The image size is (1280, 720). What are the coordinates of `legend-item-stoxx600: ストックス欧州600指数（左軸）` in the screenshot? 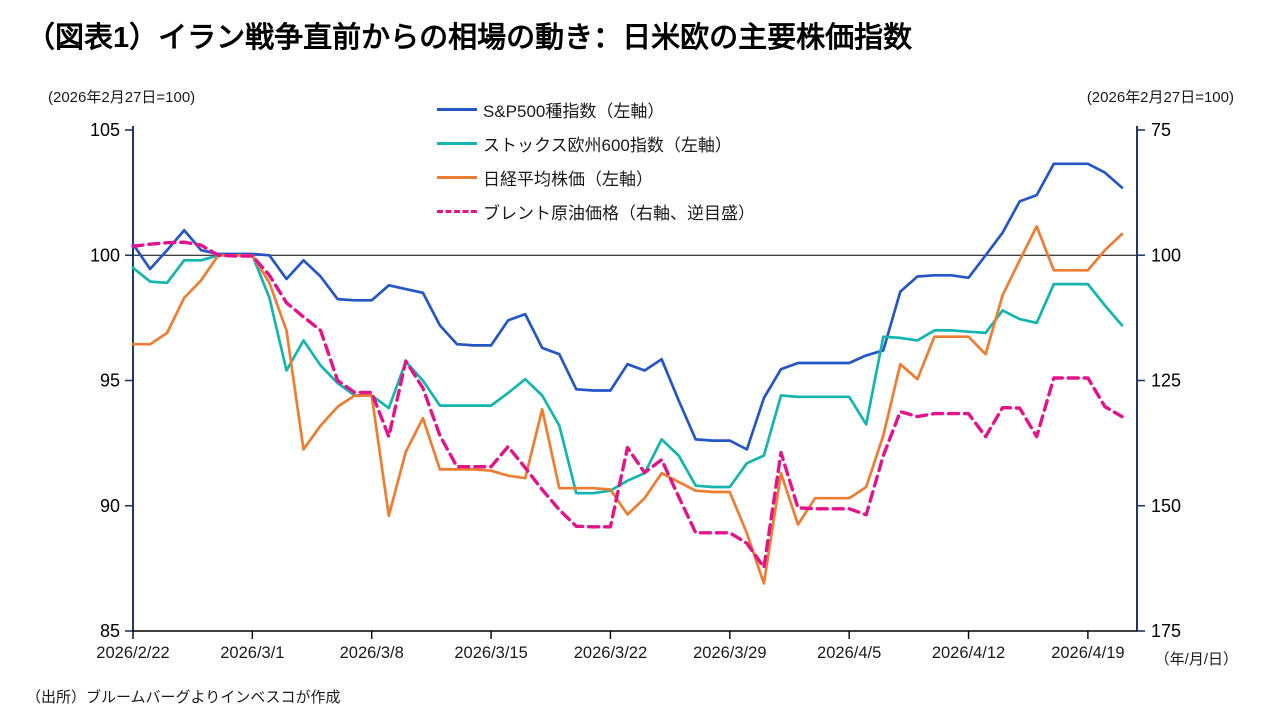 It's located at (596, 143).